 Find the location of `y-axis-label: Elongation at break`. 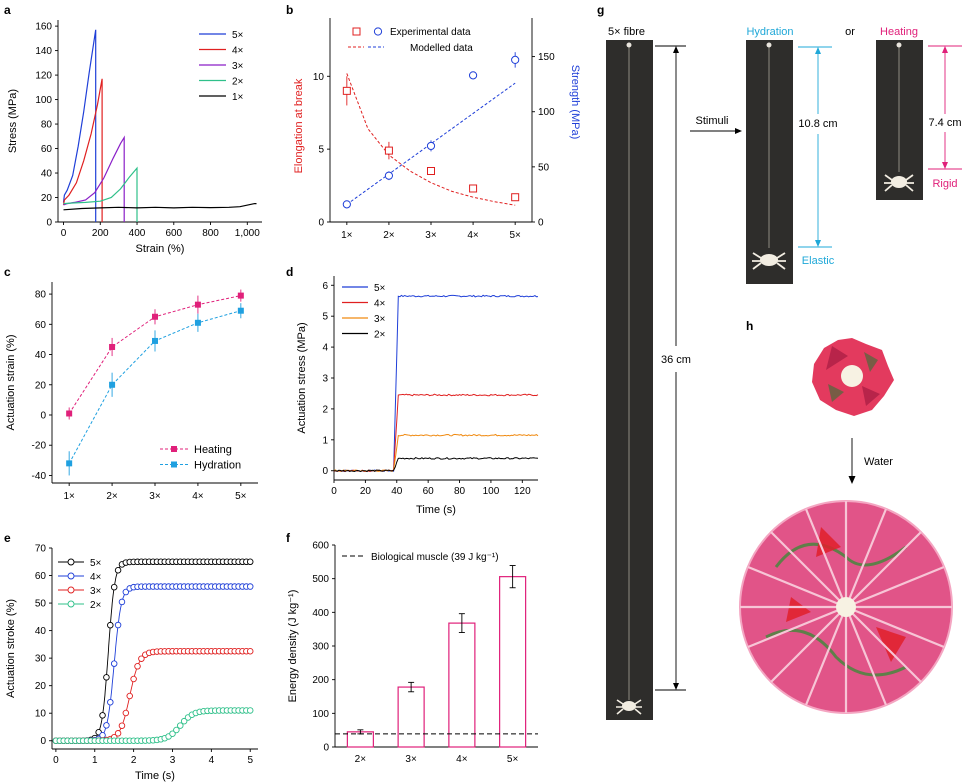

y-axis-label: Elongation at break is located at coordinates (299, 125).